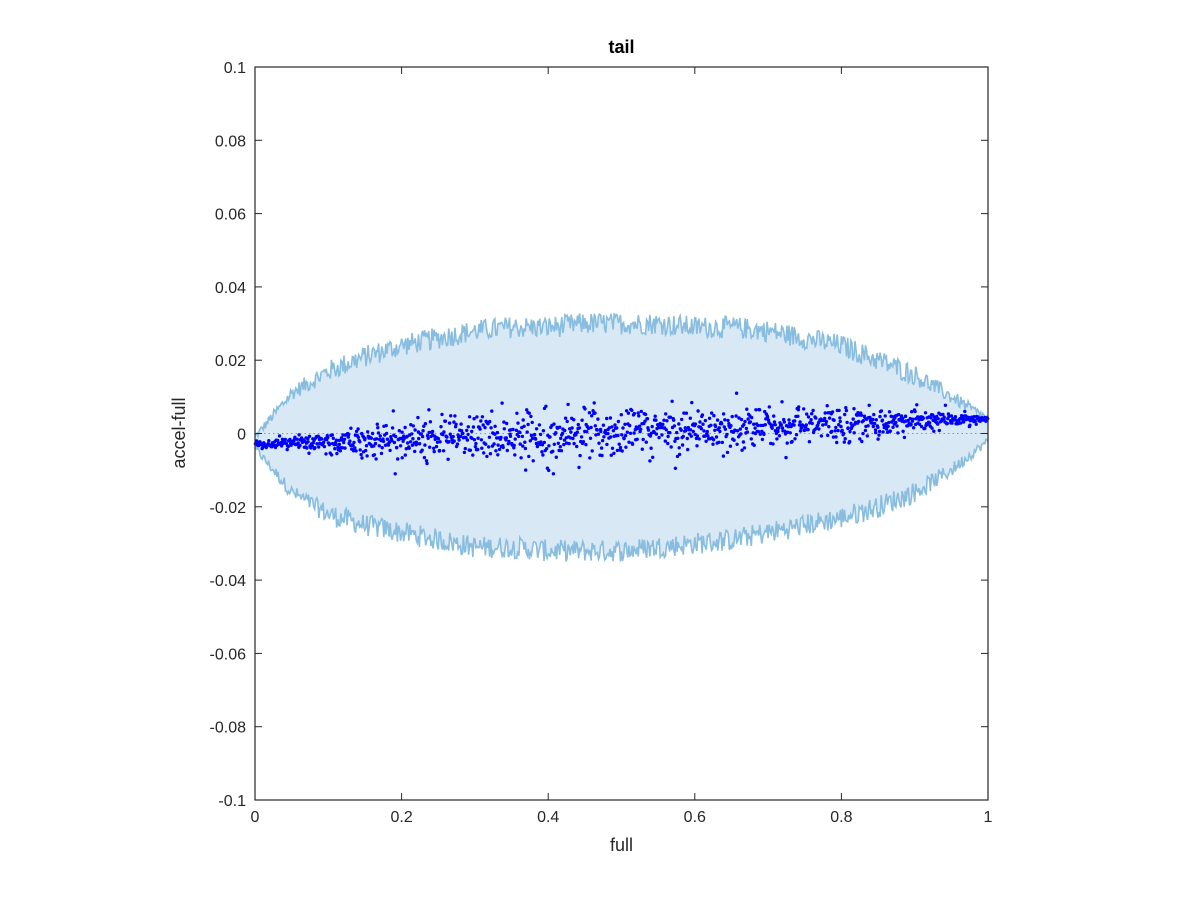 The width and height of the screenshot is (1200, 900). Describe the element at coordinates (401, 817) in the screenshot. I see `x-tick-label: 0.2` at that location.